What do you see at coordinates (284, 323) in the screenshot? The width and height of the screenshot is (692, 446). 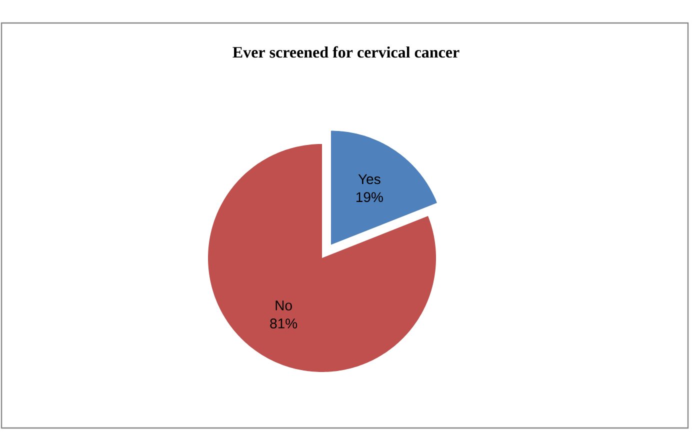 I see `data-label: 81%` at bounding box center [284, 323].